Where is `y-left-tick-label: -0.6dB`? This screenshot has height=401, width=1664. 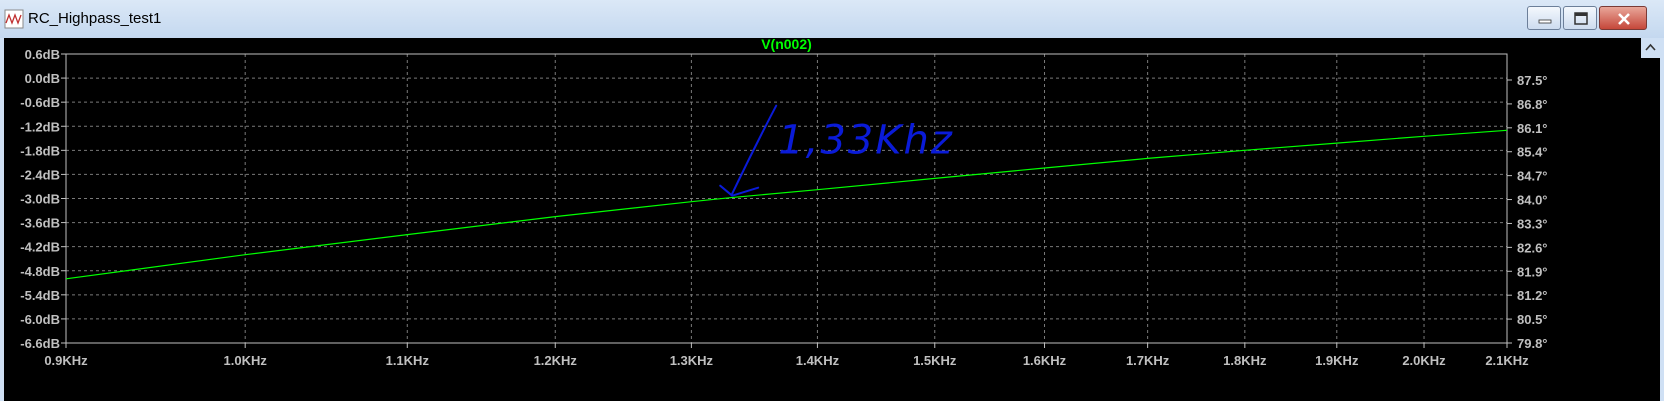 y-left-tick-label: -0.6dB is located at coordinates (40, 102).